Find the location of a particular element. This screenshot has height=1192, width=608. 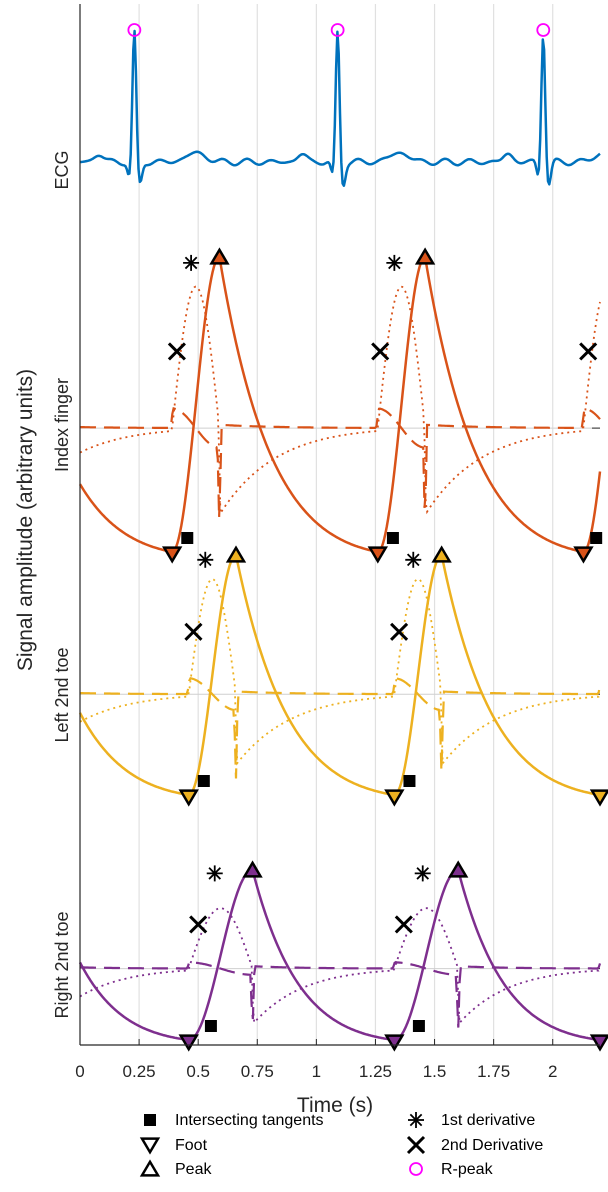

panel-label: ECG is located at coordinates (62, 169).